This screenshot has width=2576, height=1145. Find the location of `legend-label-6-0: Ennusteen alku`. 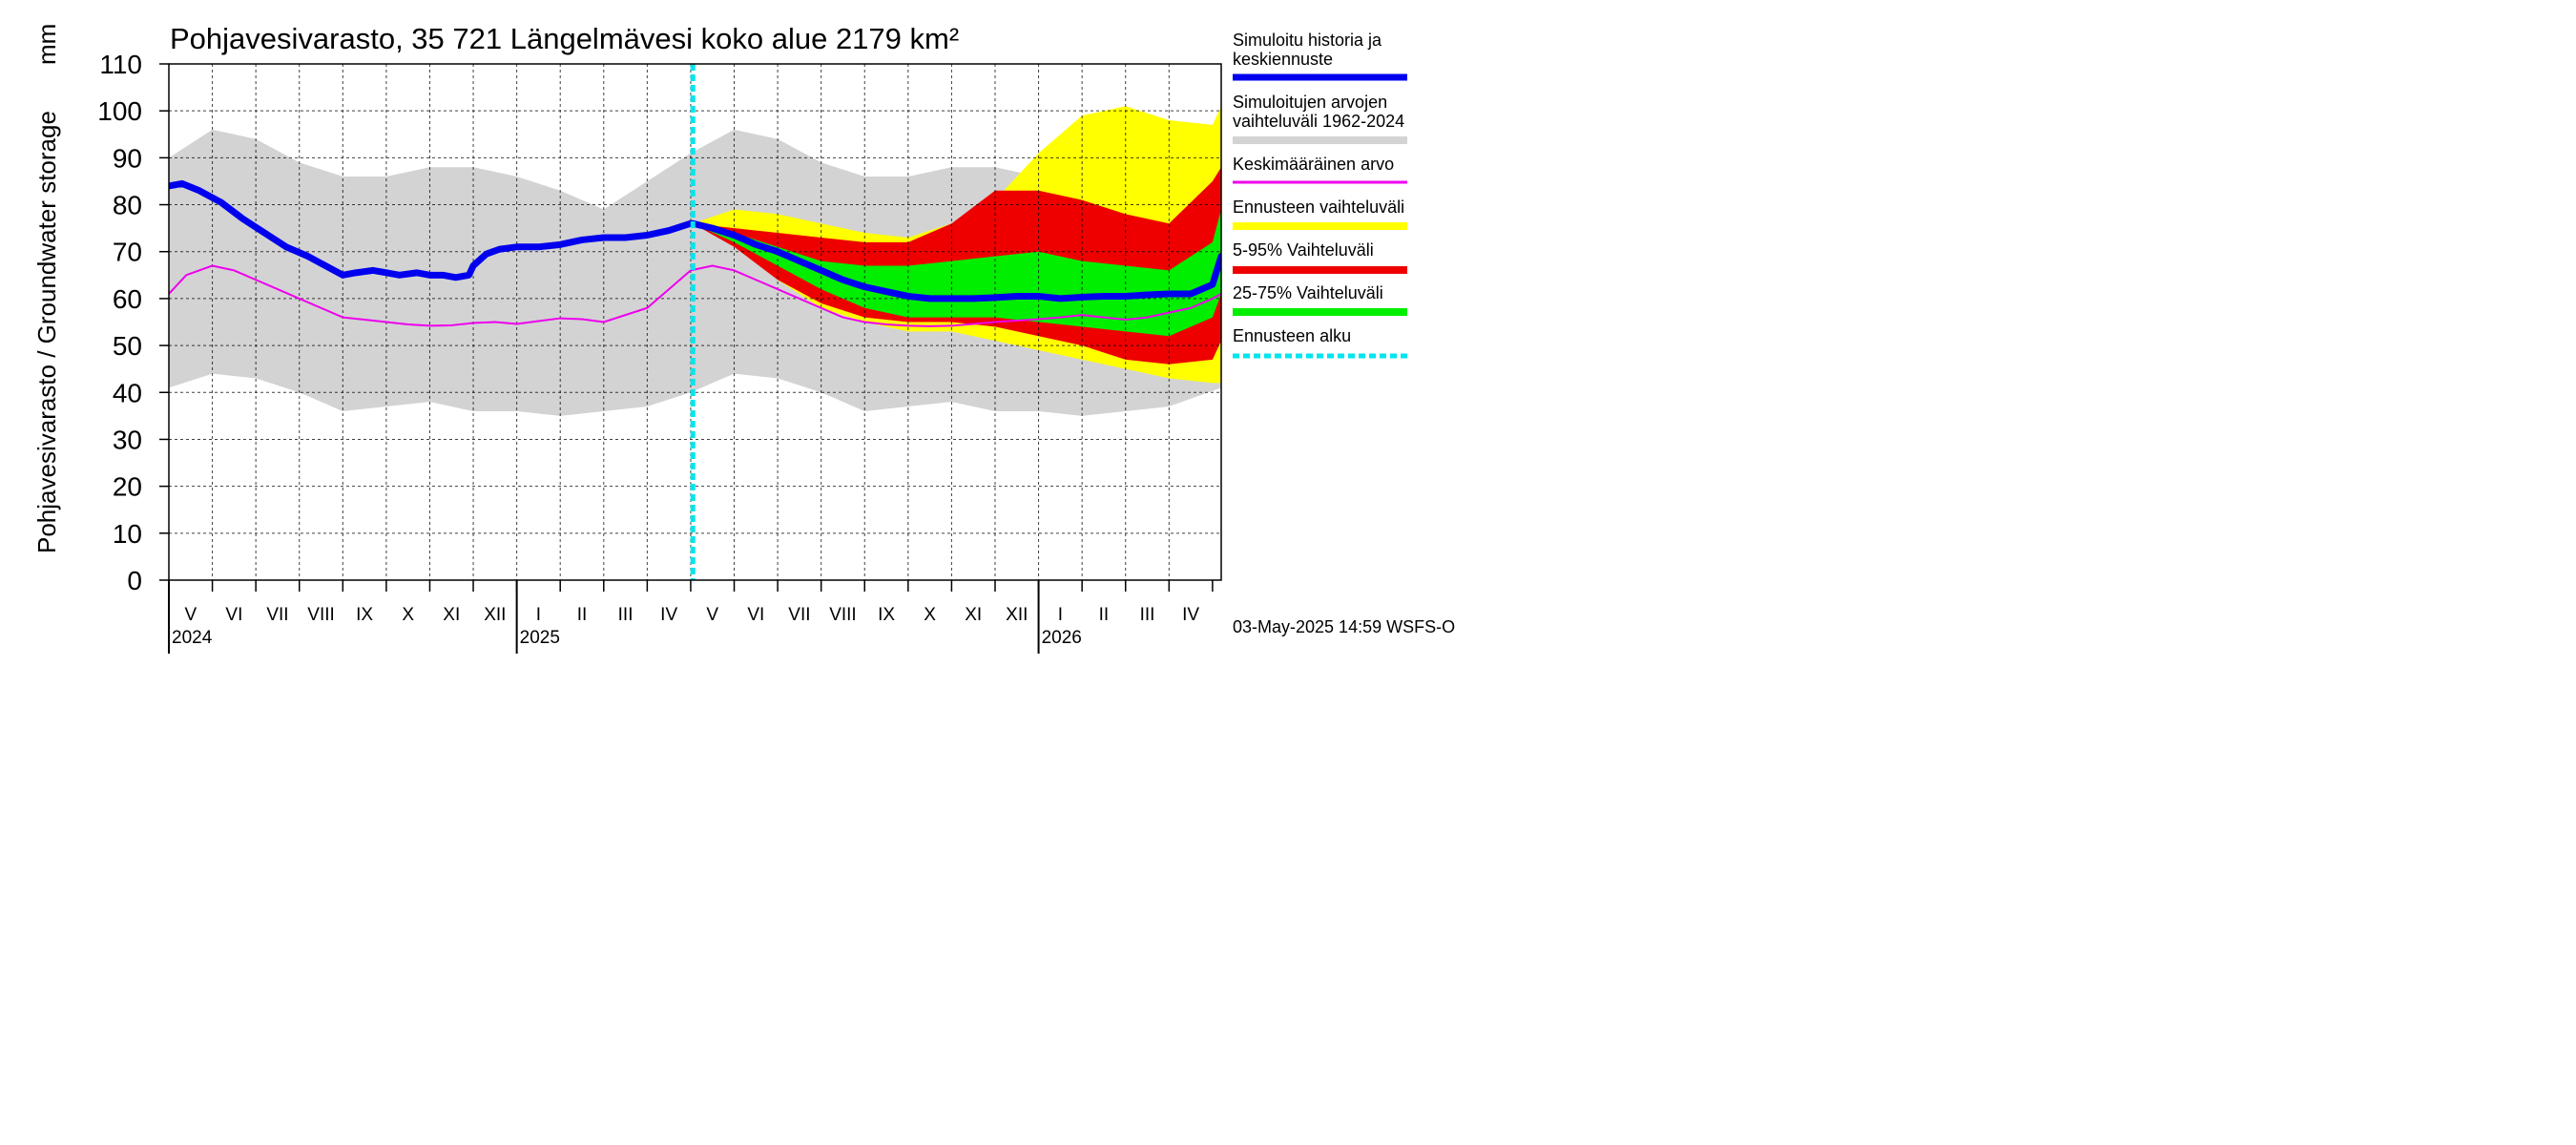

legend-label-6-0: Ennusteen alku is located at coordinates (1292, 336).